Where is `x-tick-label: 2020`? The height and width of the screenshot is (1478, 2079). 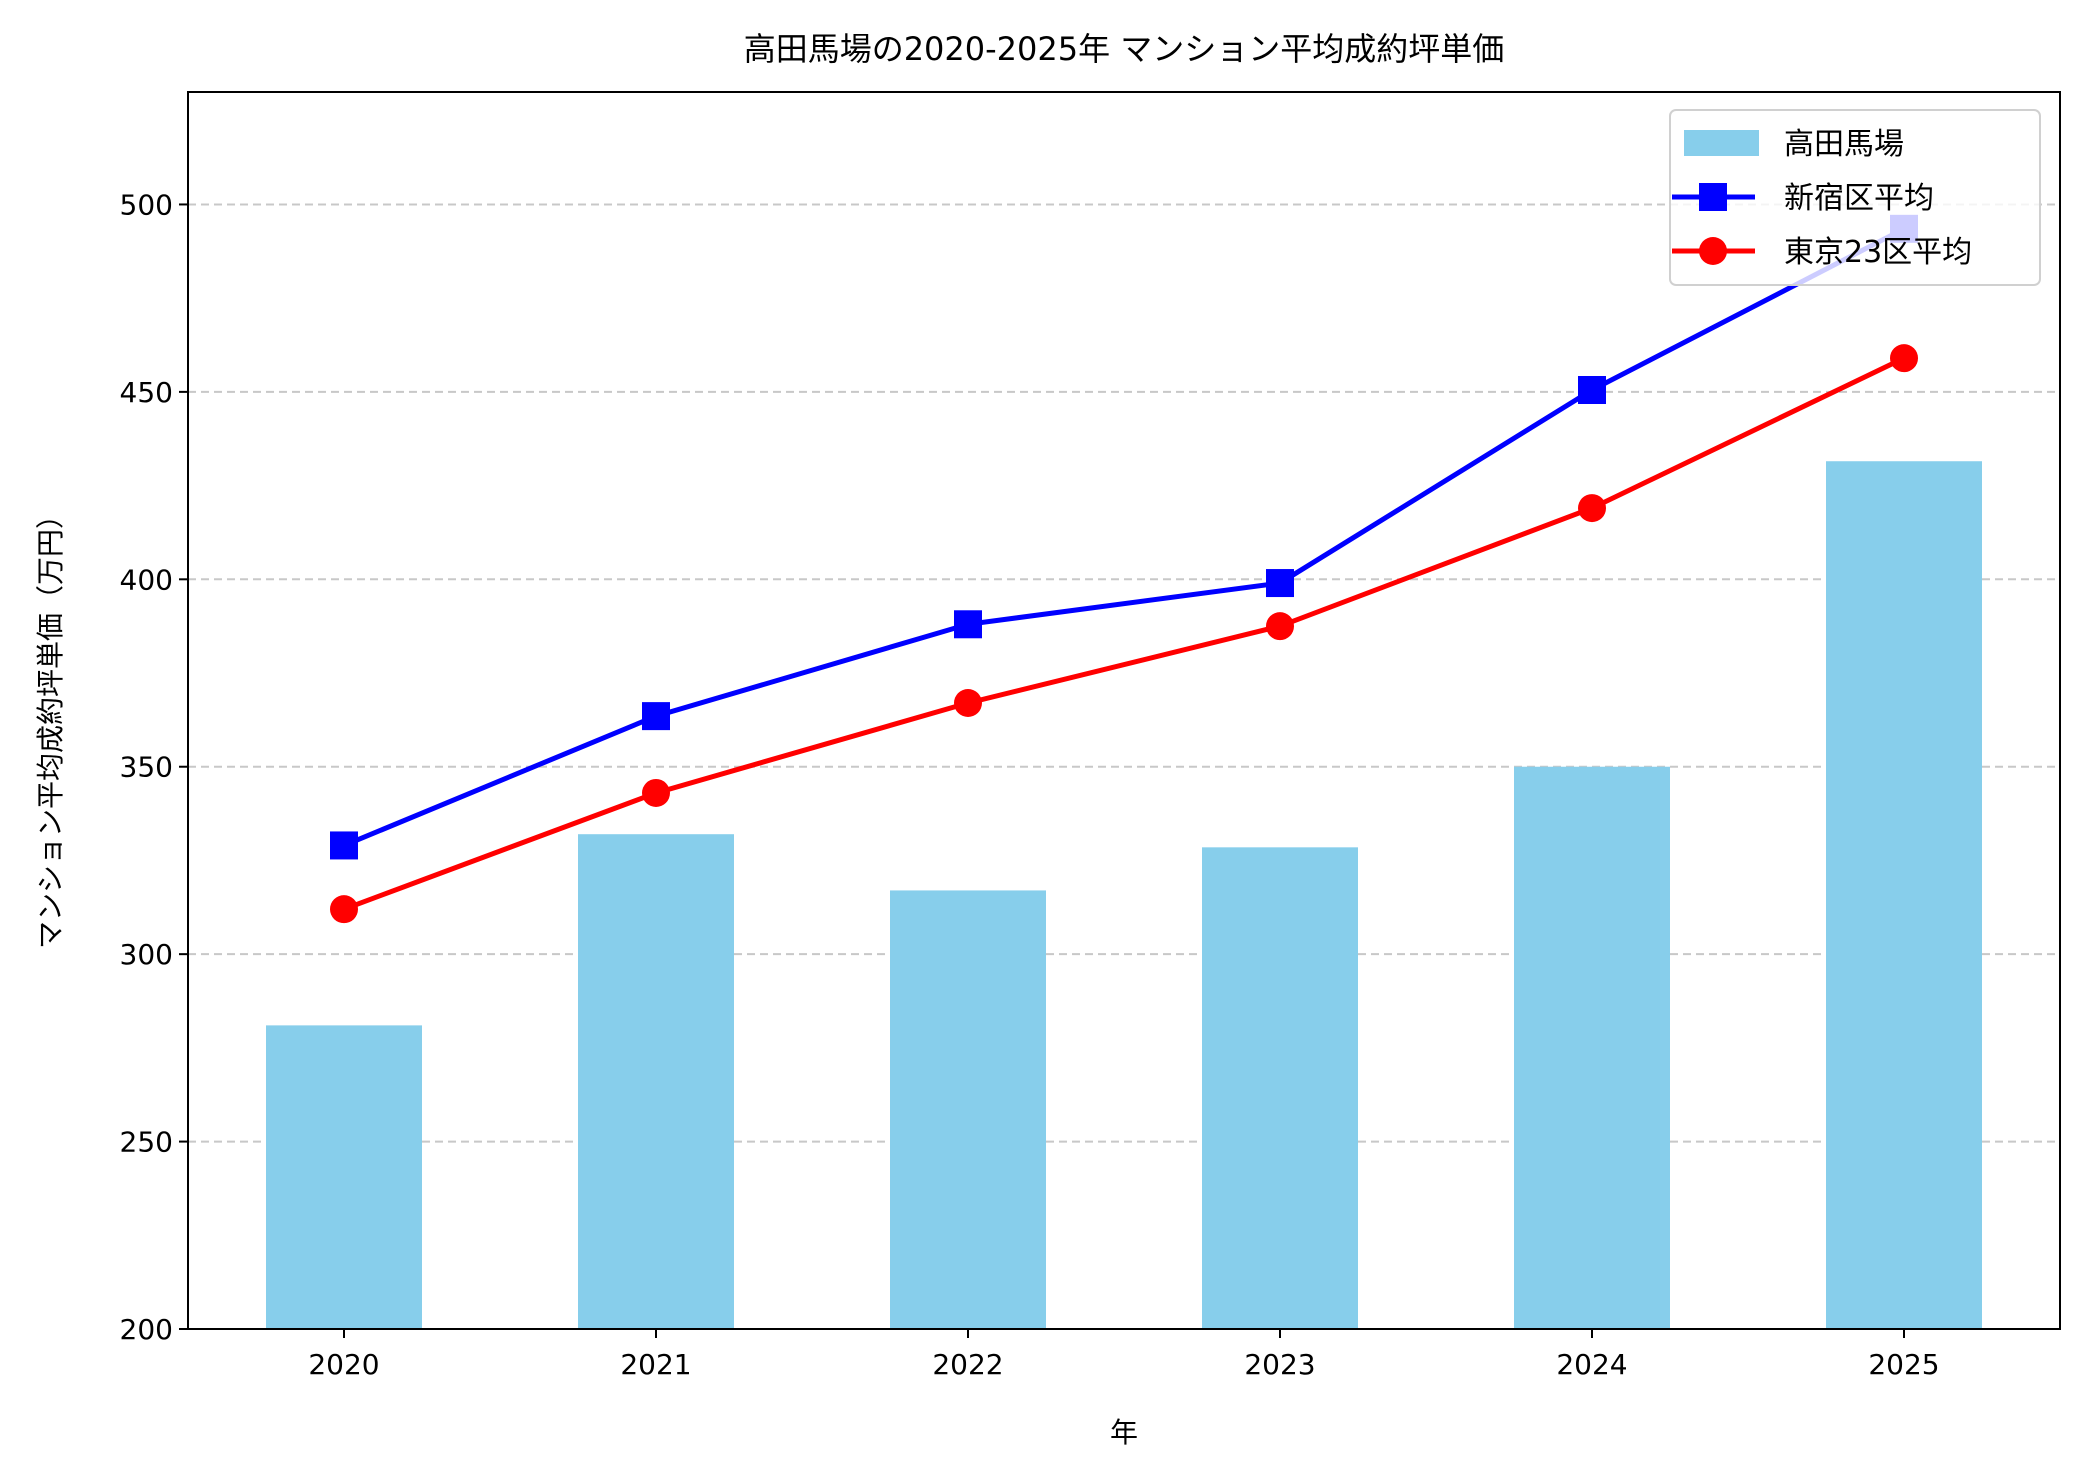
x-tick-label: 2020 is located at coordinates (343, 1364).